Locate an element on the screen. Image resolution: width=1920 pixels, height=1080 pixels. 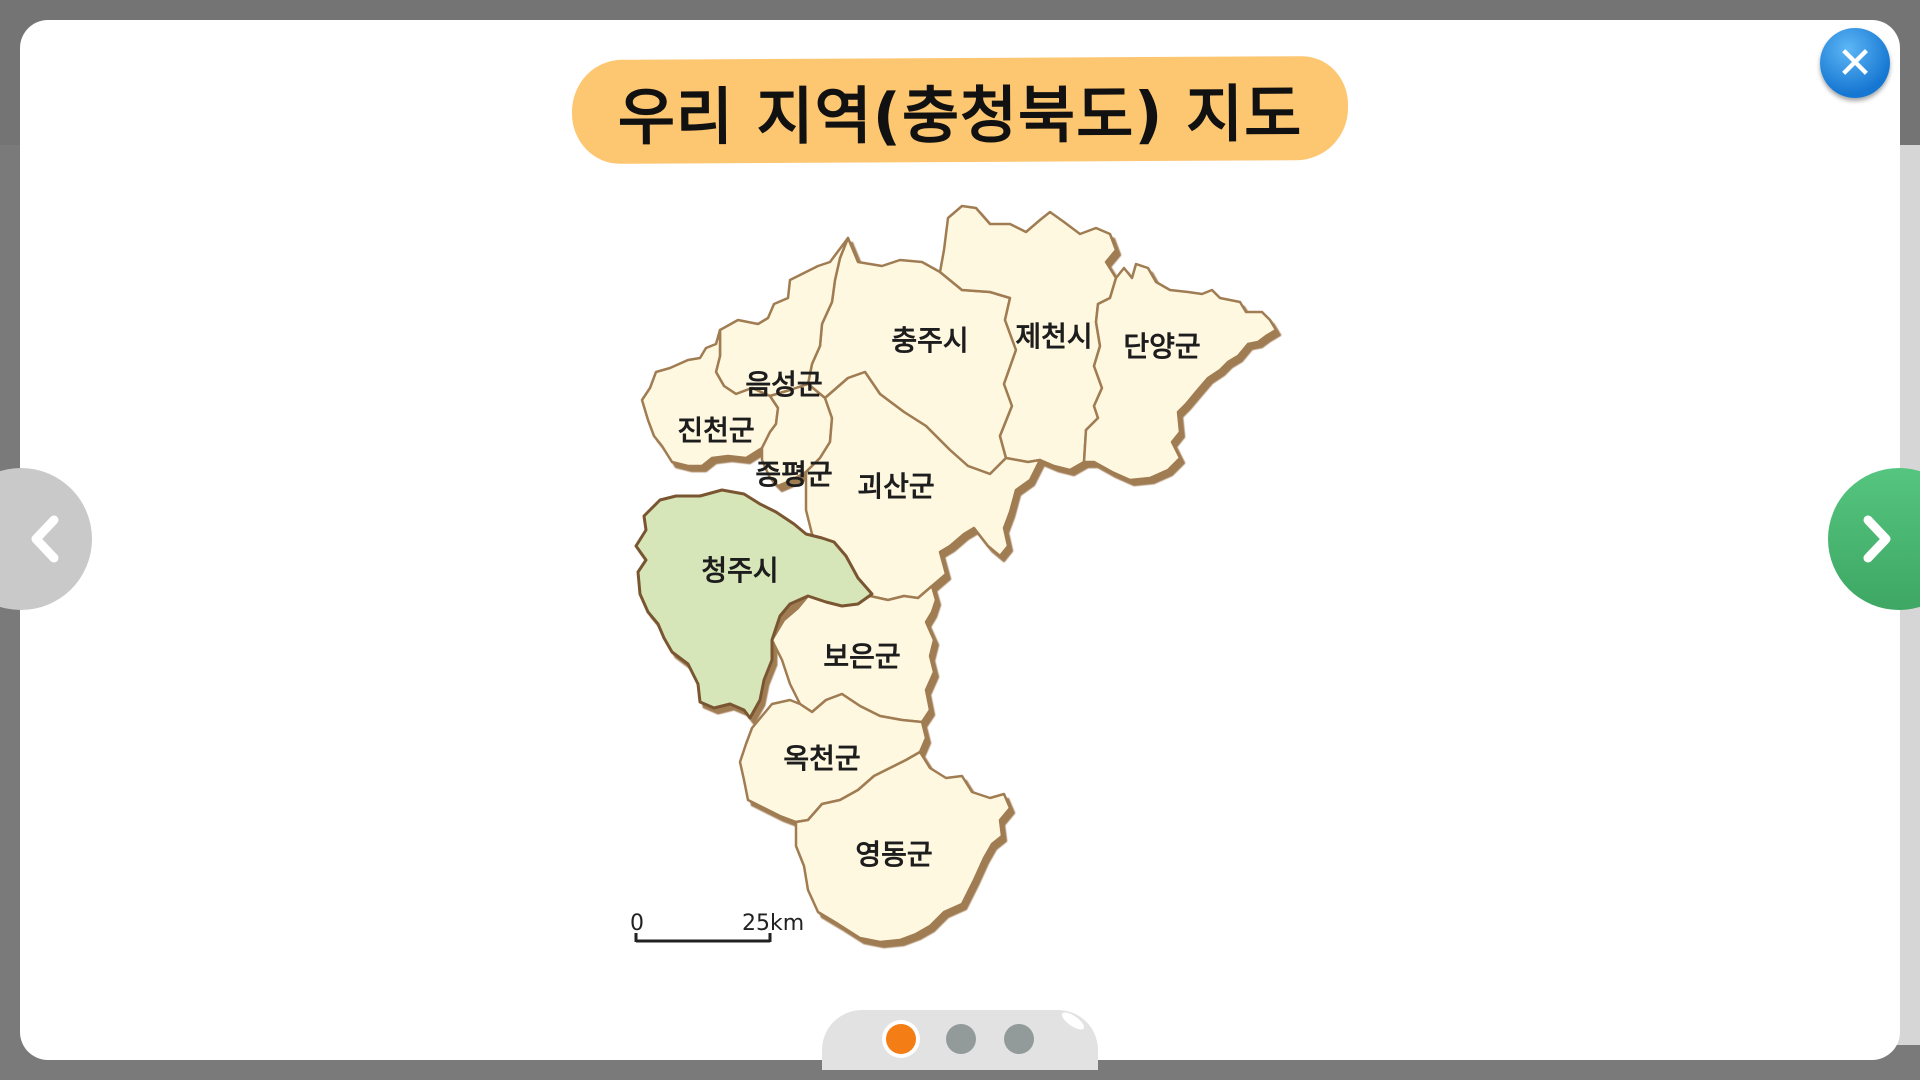
region-label-jeungpyeong: 증평군 is located at coordinates (793, 474).